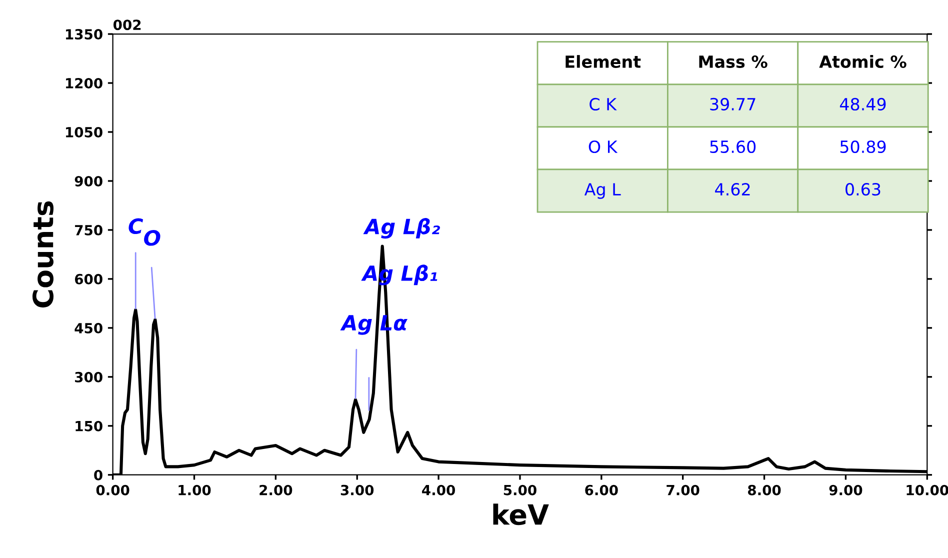 The height and width of the screenshot is (558, 948). I want to click on x-tick-label: 4.00, so click(439, 490).